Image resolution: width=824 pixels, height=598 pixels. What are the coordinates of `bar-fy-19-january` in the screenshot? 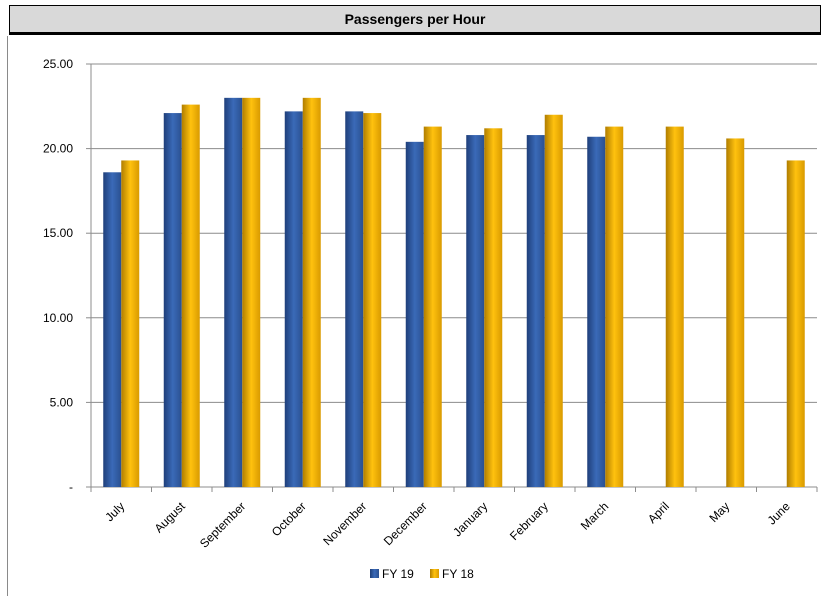 It's located at (475, 311).